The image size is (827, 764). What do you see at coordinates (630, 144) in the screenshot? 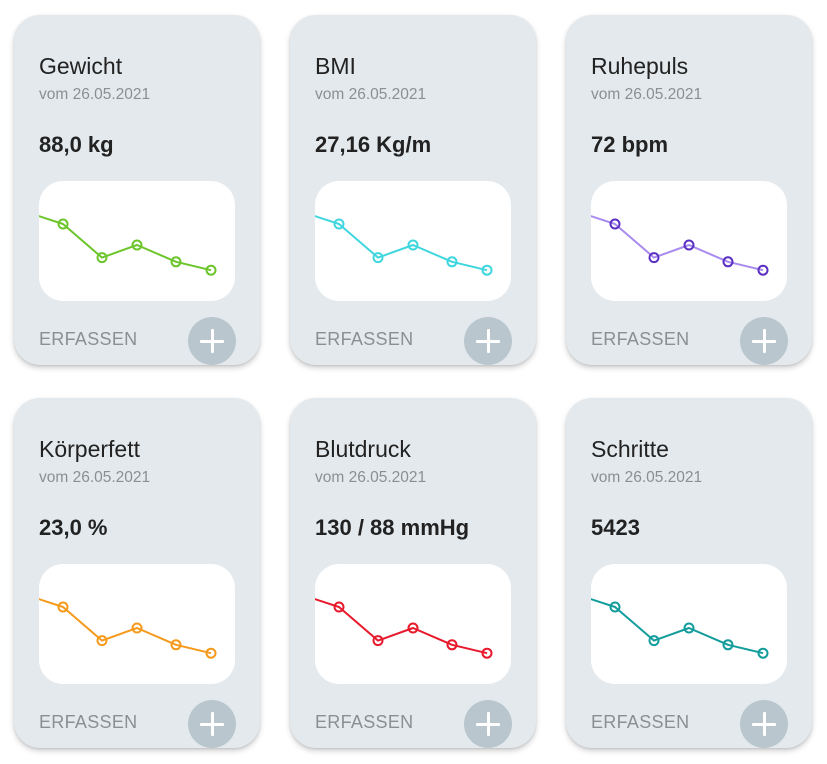
I see `card-value: 72 bpm` at bounding box center [630, 144].